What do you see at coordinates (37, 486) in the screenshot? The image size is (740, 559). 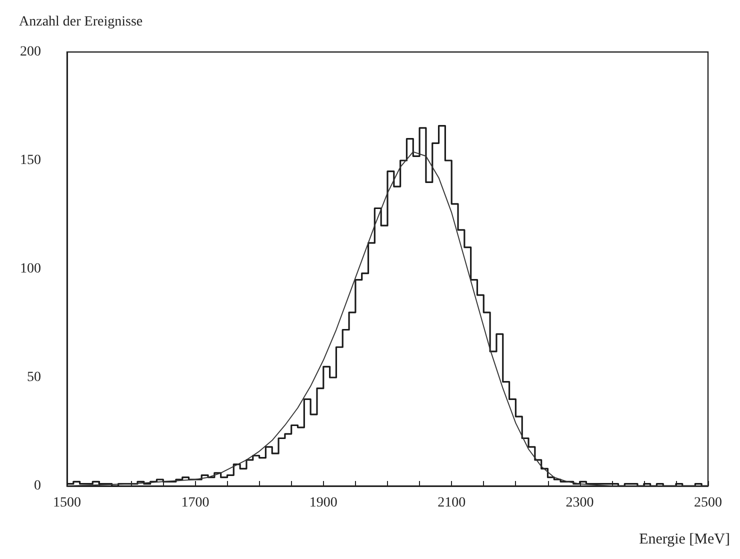 I see `y-tick-label: 0` at bounding box center [37, 486].